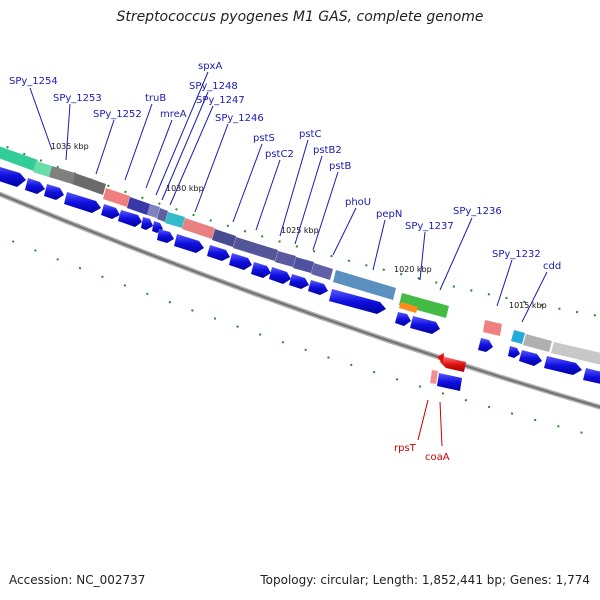 This screenshot has height=600, width=600. Describe the element at coordinates (213, 86) in the screenshot. I see `label-spy1248: SPy_1248` at that location.